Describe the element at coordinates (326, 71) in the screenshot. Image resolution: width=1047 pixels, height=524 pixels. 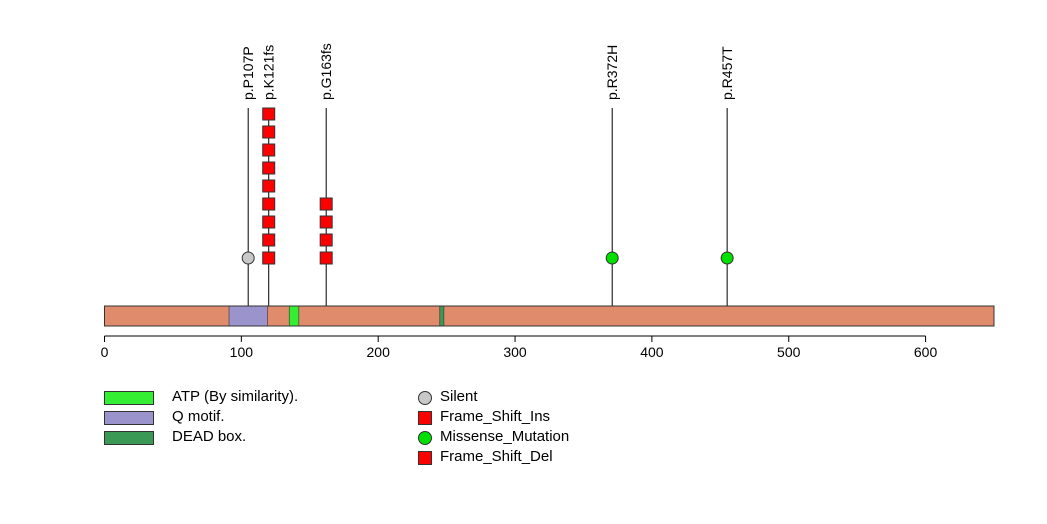
I see `mutation-label-2: p.G163fs` at that location.